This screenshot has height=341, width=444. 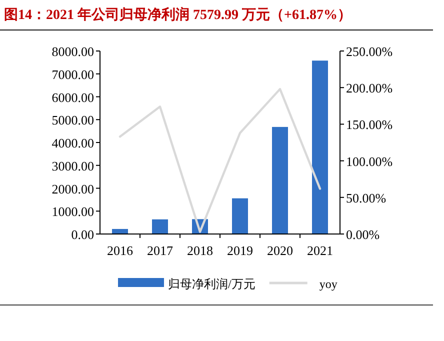 What do you see at coordinates (200, 250) in the screenshot?
I see `x-tick-label: 2018` at bounding box center [200, 250].